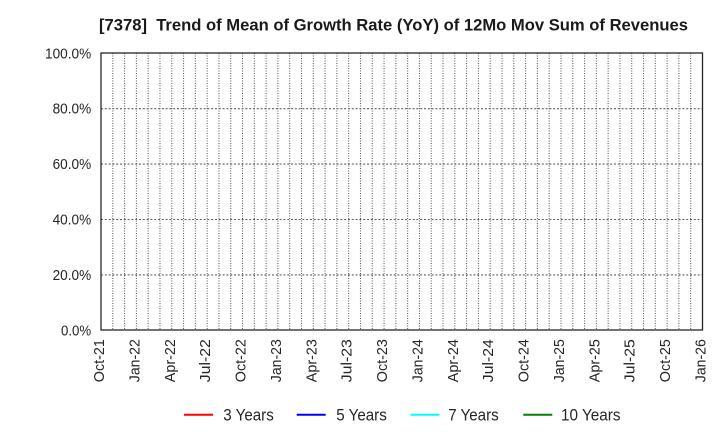 This screenshot has height=445, width=720. What do you see at coordinates (205, 360) in the screenshot?
I see `svg-text: Jul-22` at bounding box center [205, 360].